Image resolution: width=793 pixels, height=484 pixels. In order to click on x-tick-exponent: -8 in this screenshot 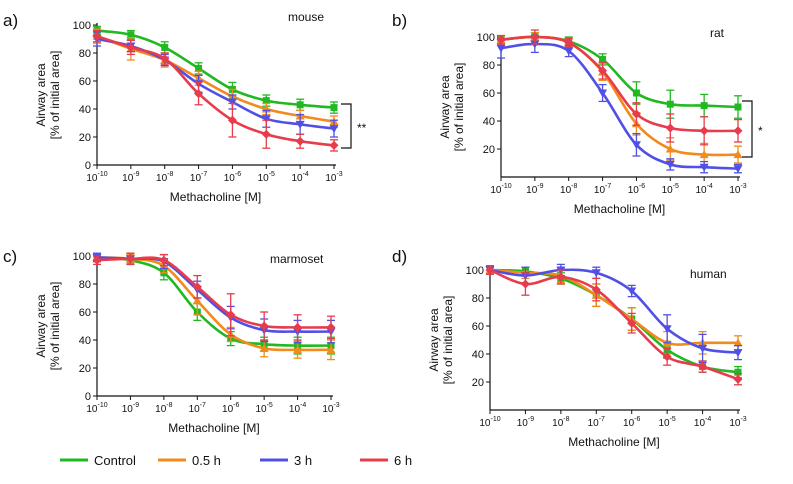, I will do `click(169, 405)`.